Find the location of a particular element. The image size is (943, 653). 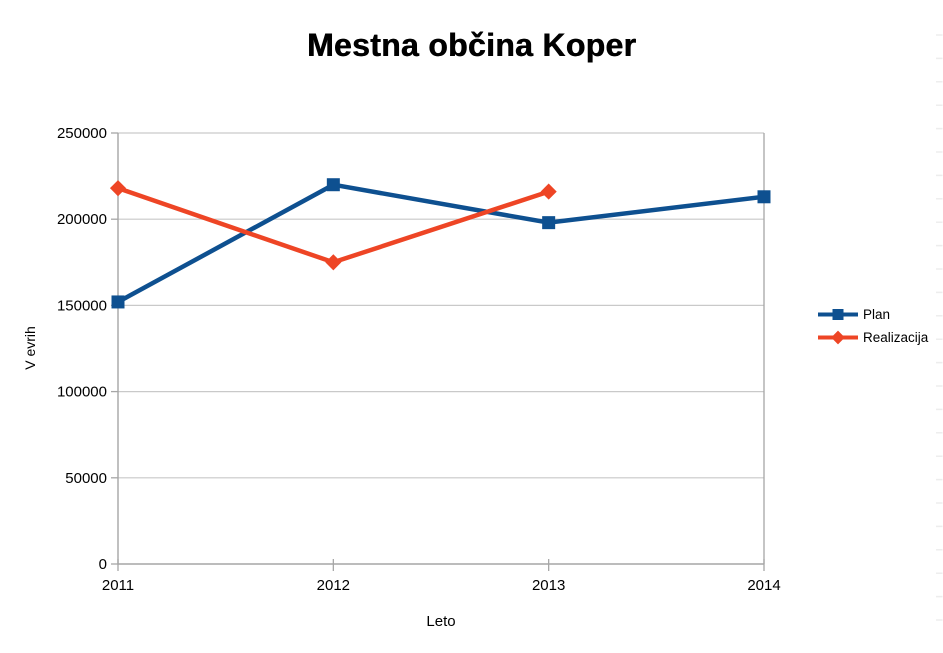

x-tick-label: 2012 is located at coordinates (333, 585).